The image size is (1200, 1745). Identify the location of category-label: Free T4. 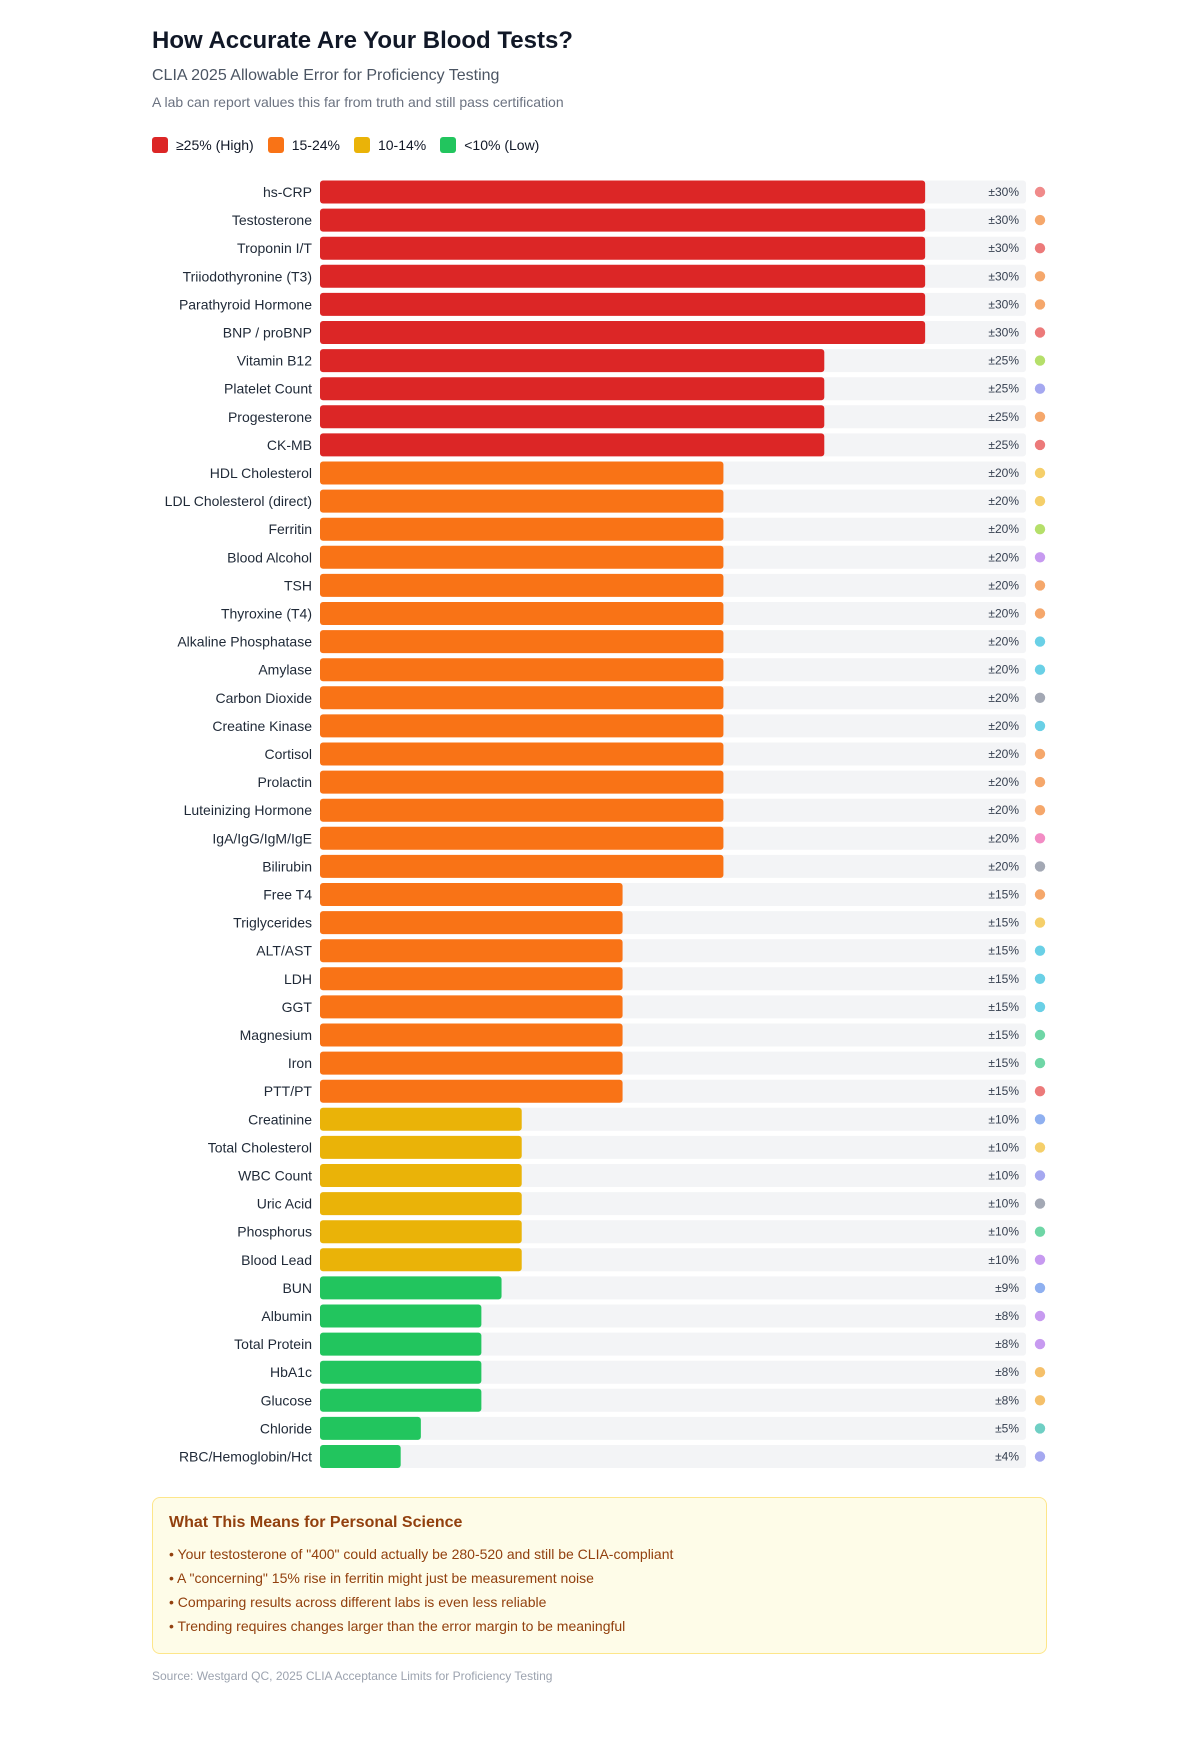
(287, 895).